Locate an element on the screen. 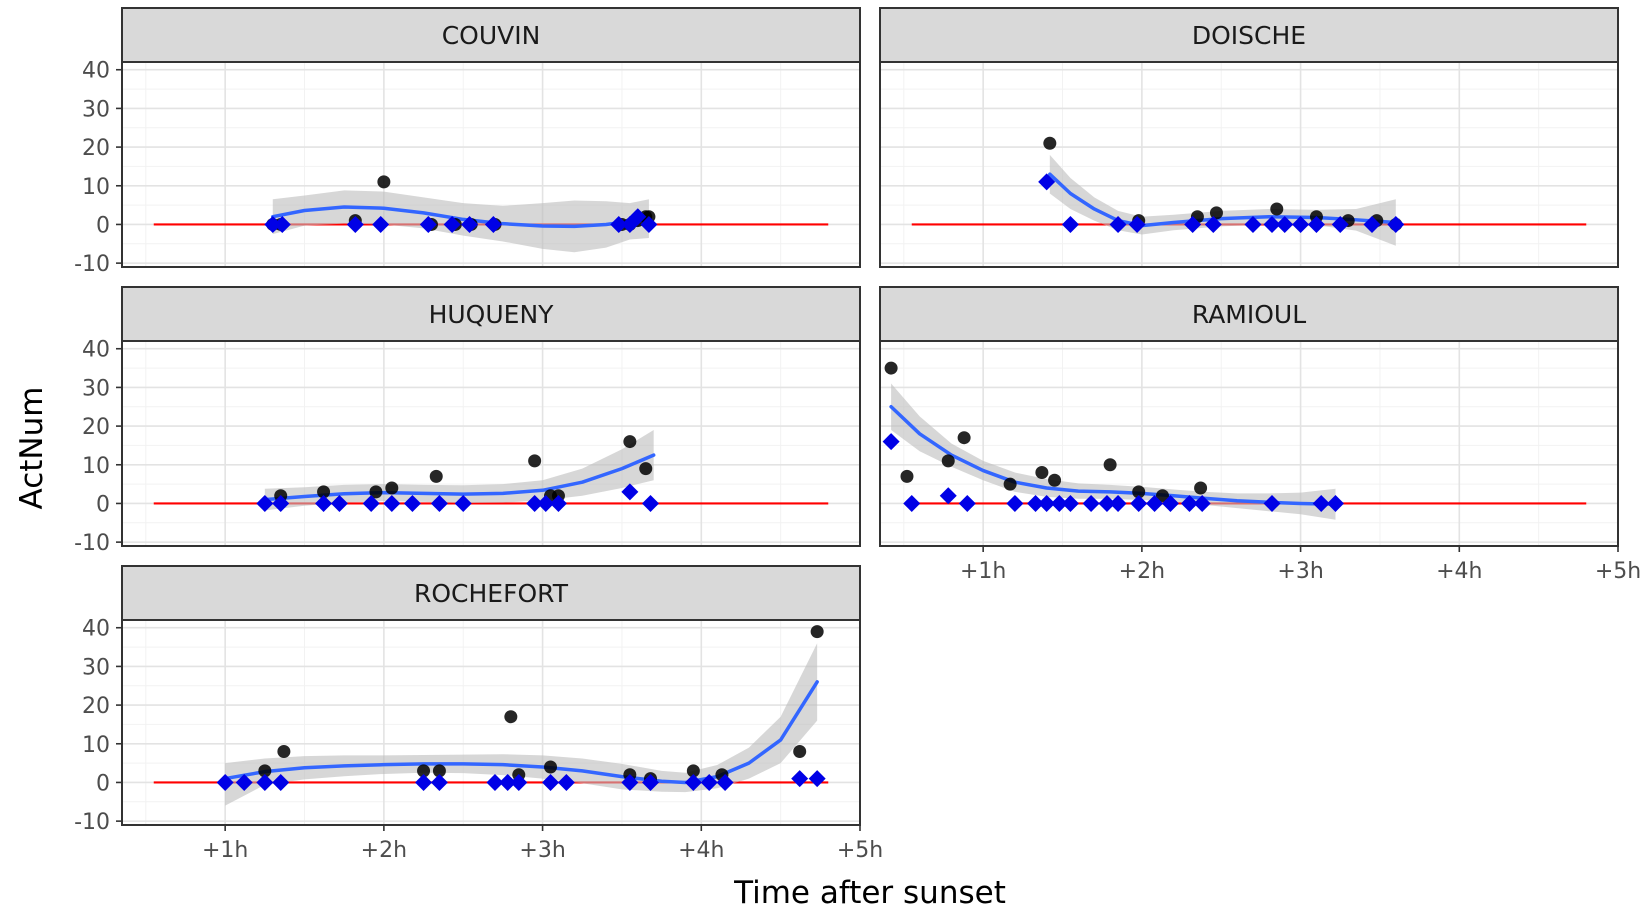 The height and width of the screenshot is (915, 1643). strip-label-rochefort: ROCHEFORT is located at coordinates (491, 593).